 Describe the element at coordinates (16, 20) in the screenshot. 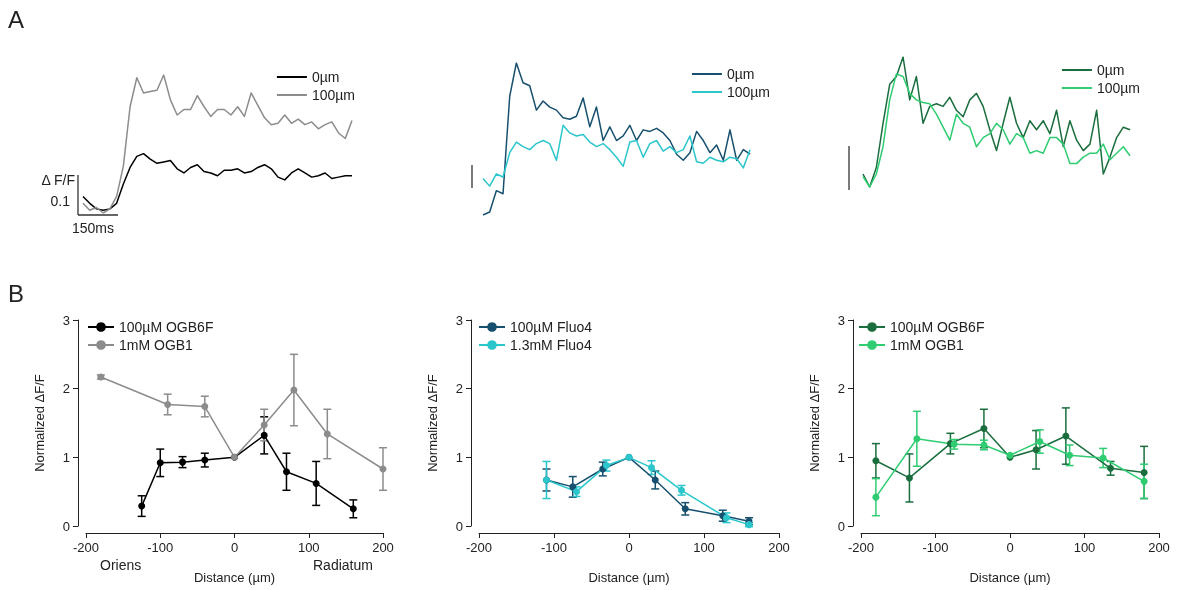

I see `text: A` at that location.